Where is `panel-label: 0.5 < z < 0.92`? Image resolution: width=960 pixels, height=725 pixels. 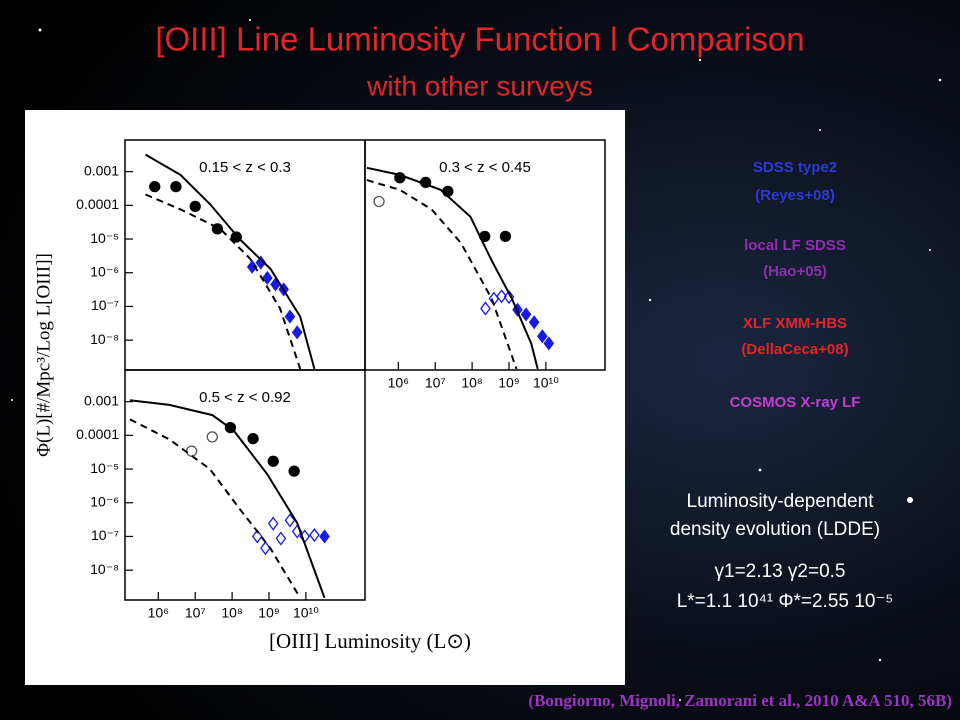
panel-label: 0.5 < z < 0.92 is located at coordinates (245, 397).